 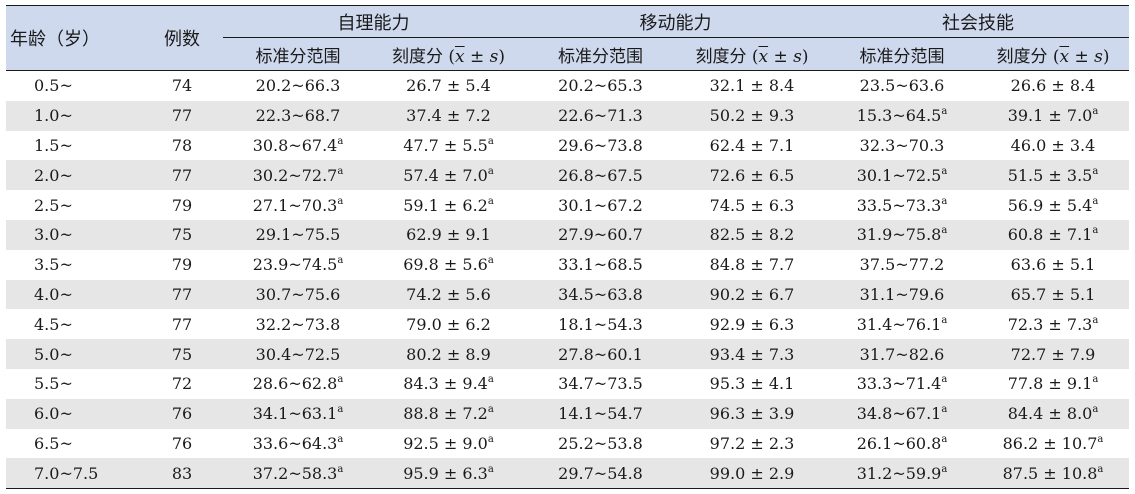 I want to click on cell-value: 27.1~70.3, so click(x=295, y=205).